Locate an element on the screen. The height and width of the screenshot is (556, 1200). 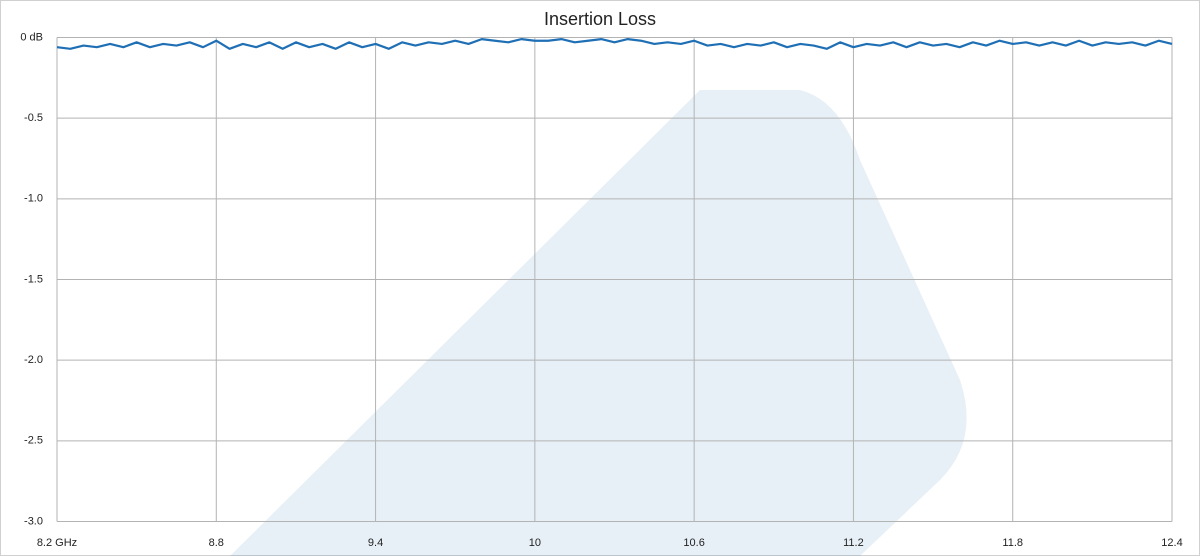
y-tick-label: -3.0 is located at coordinates (33, 521).